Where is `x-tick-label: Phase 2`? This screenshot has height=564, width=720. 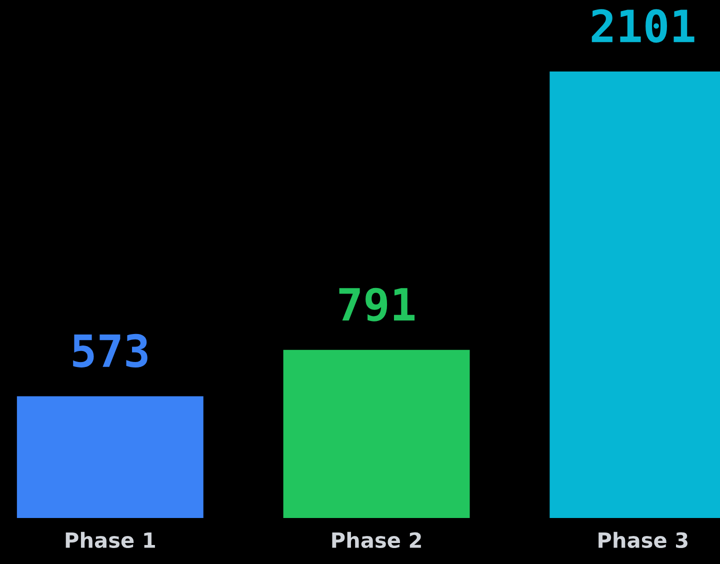
x-tick-label: Phase 2 is located at coordinates (376, 540).